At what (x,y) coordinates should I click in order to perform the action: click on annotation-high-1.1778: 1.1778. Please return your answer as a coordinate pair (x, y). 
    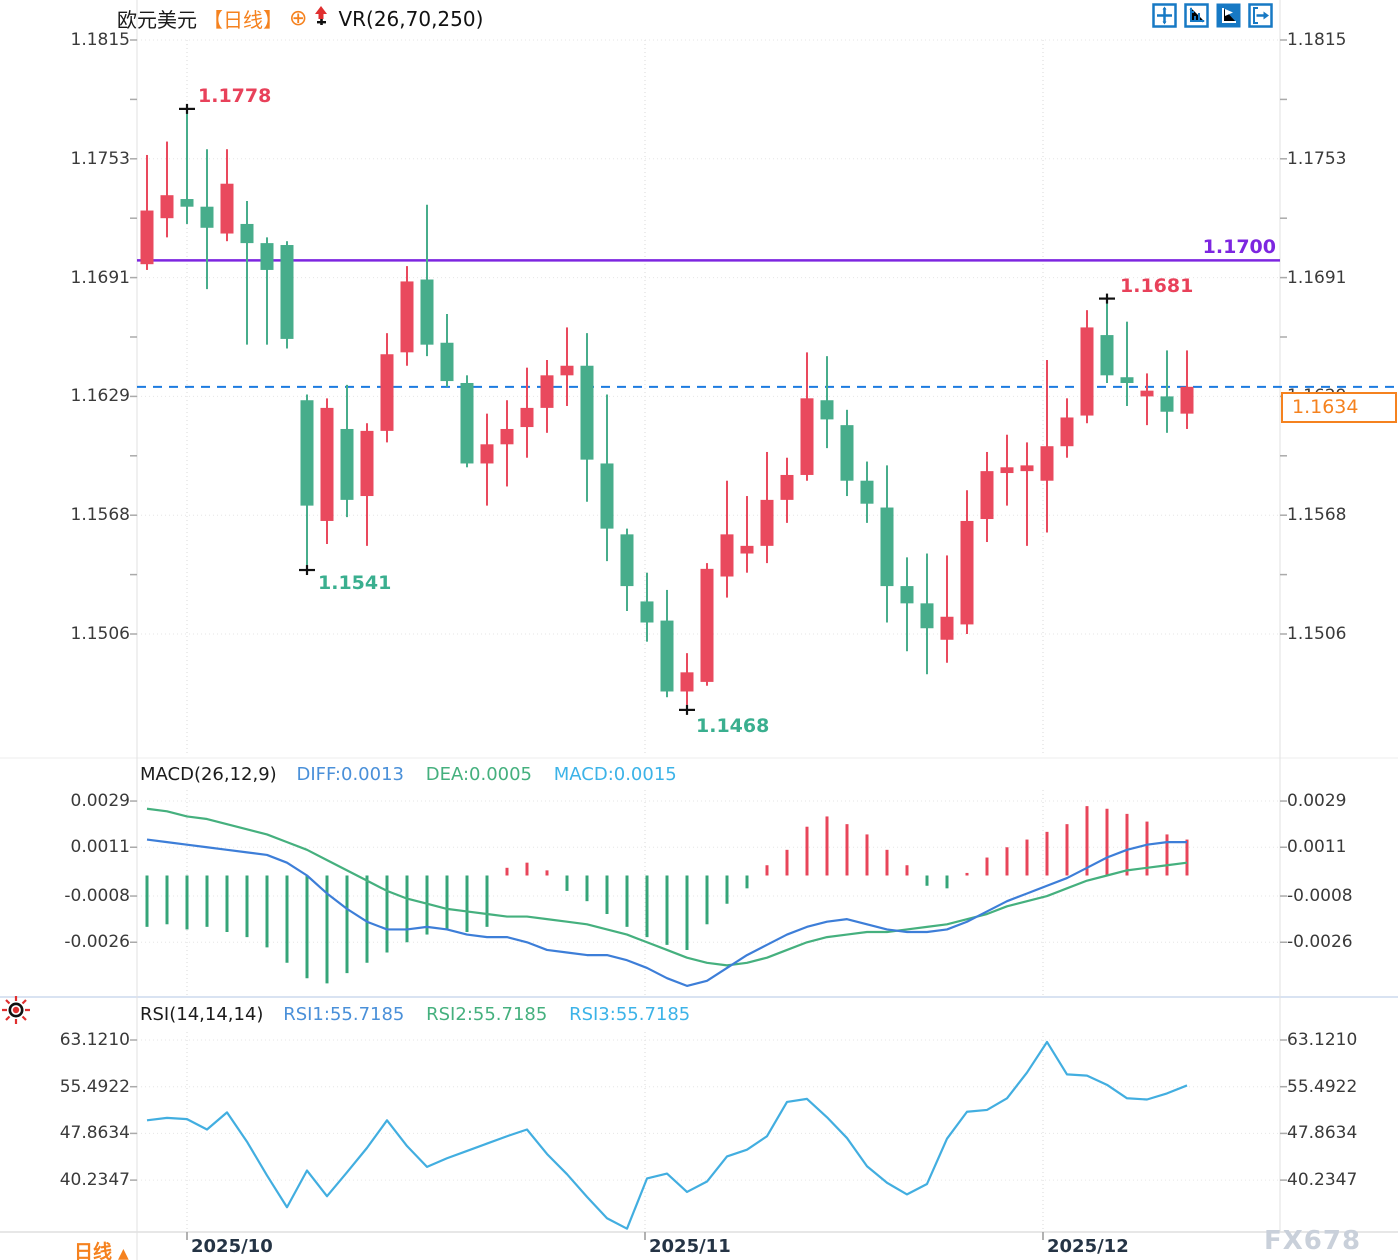
    Looking at the image, I should click on (235, 96).